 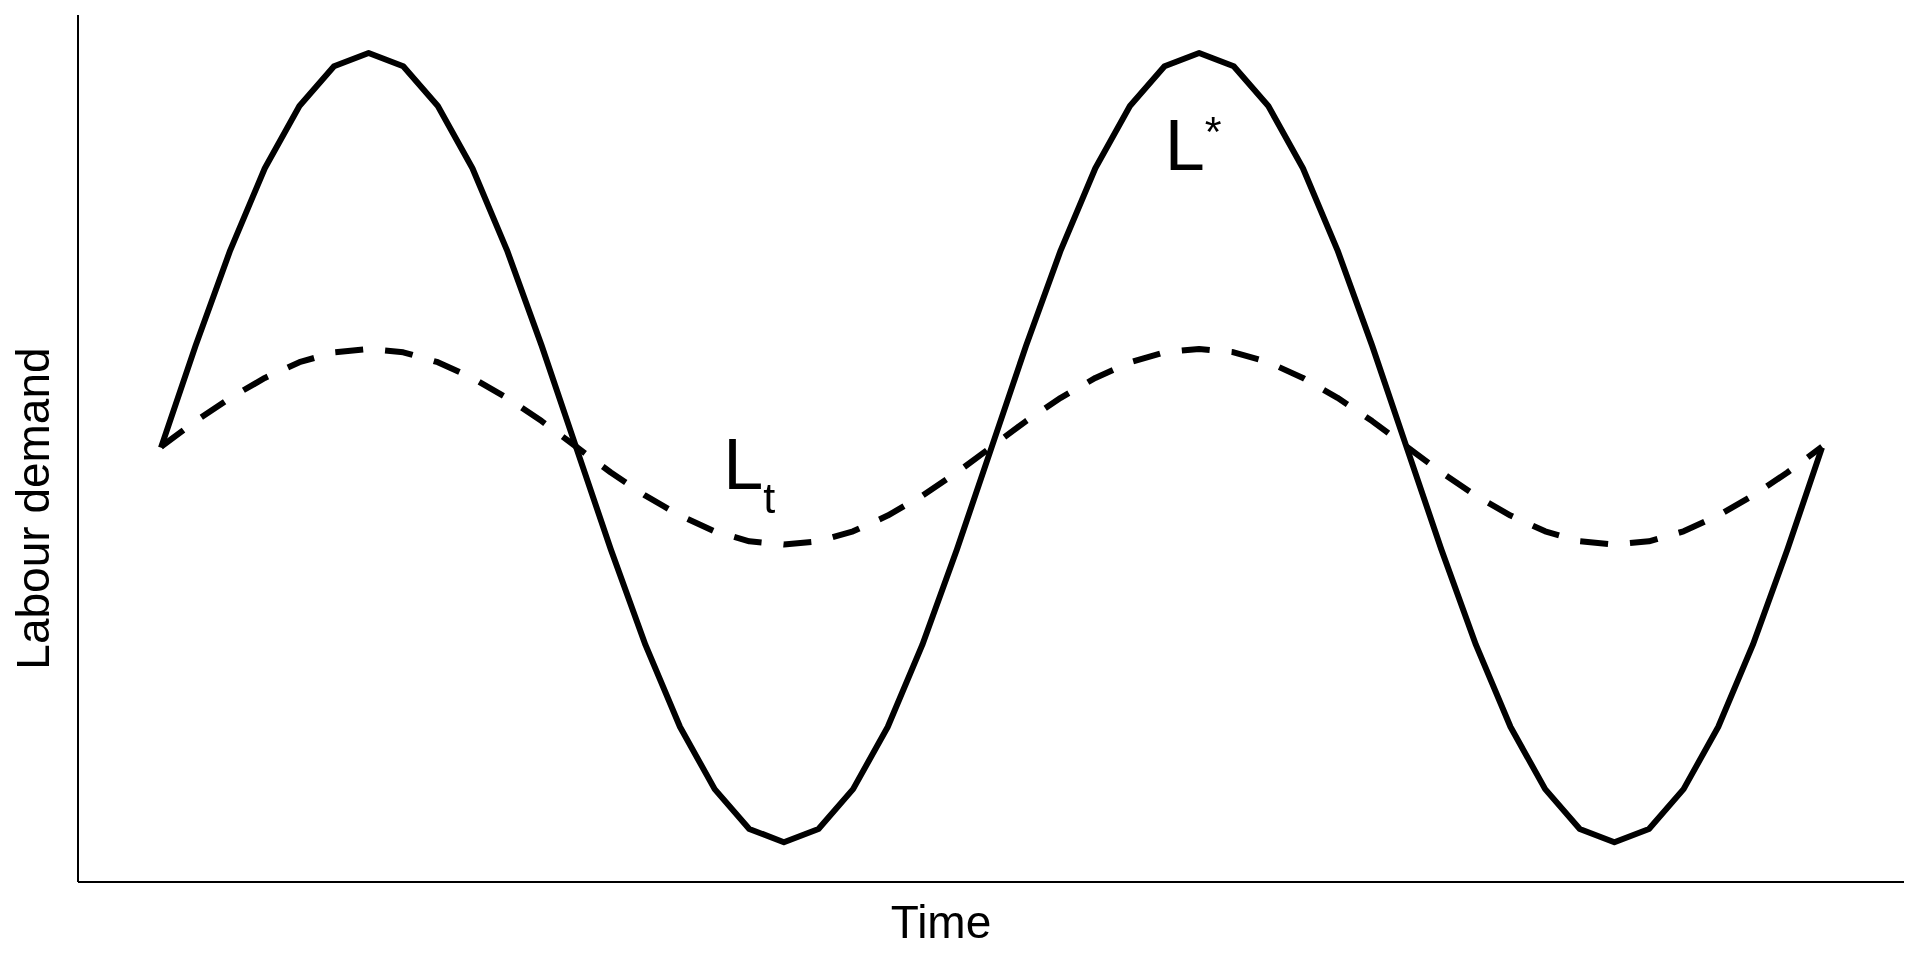 What do you see at coordinates (1193, 145) in the screenshot?
I see `series-label: L$^{*}$` at bounding box center [1193, 145].